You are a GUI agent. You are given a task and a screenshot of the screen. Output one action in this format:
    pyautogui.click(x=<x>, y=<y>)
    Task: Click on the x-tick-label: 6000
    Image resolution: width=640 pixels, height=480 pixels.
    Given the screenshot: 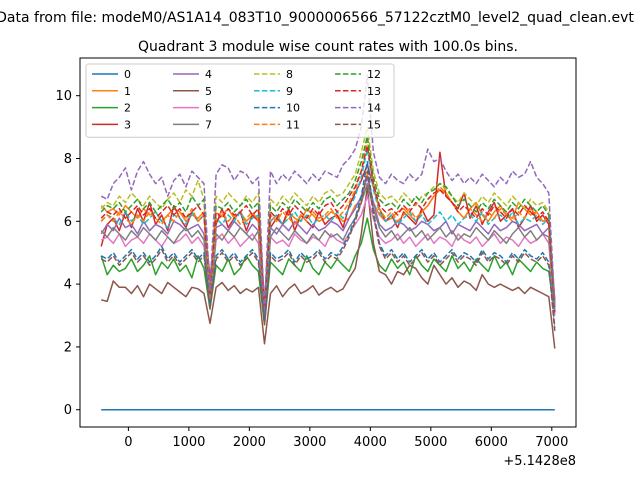 What is the action you would take?
    pyautogui.click(x=491, y=442)
    